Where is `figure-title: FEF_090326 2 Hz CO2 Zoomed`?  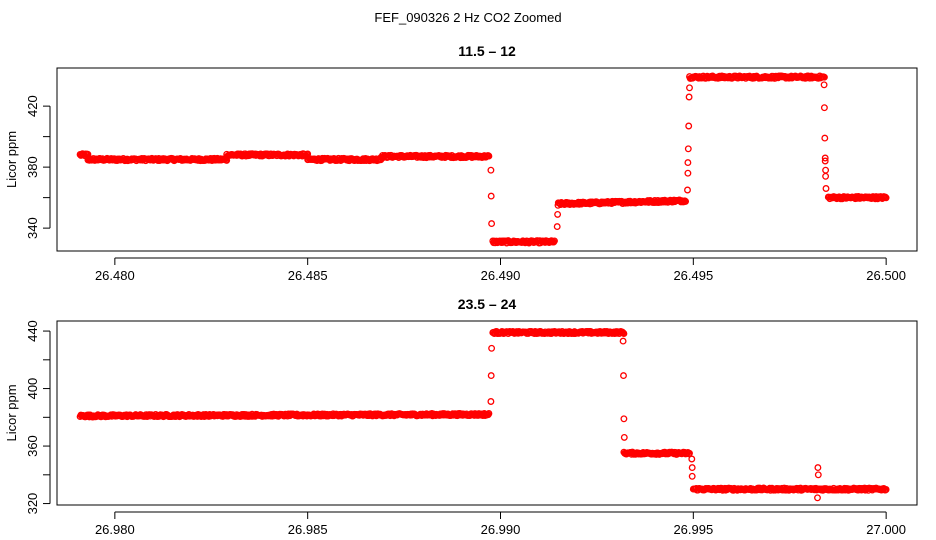
figure-title: FEF_090326 2 Hz CO2 Zoomed is located at coordinates (467, 17).